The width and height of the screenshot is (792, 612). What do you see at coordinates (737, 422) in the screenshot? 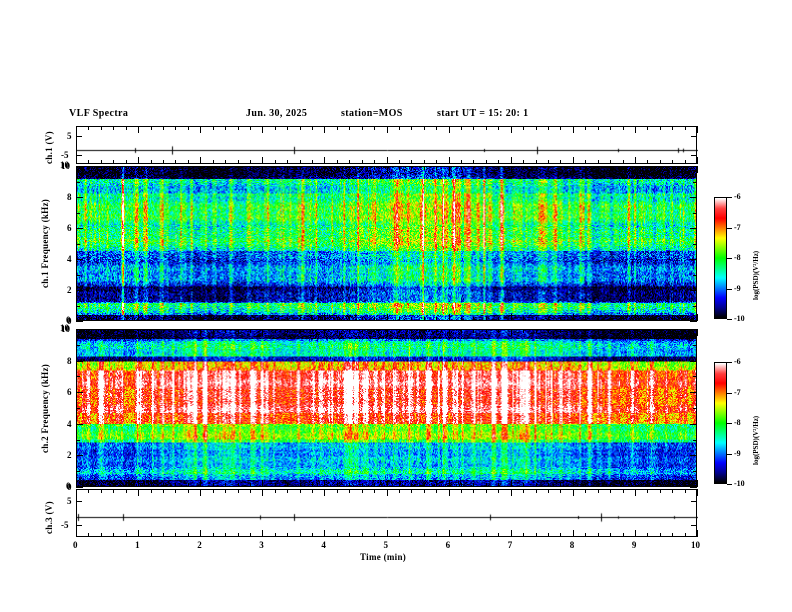
I see `colorbar-tick-label: -8` at bounding box center [737, 422].